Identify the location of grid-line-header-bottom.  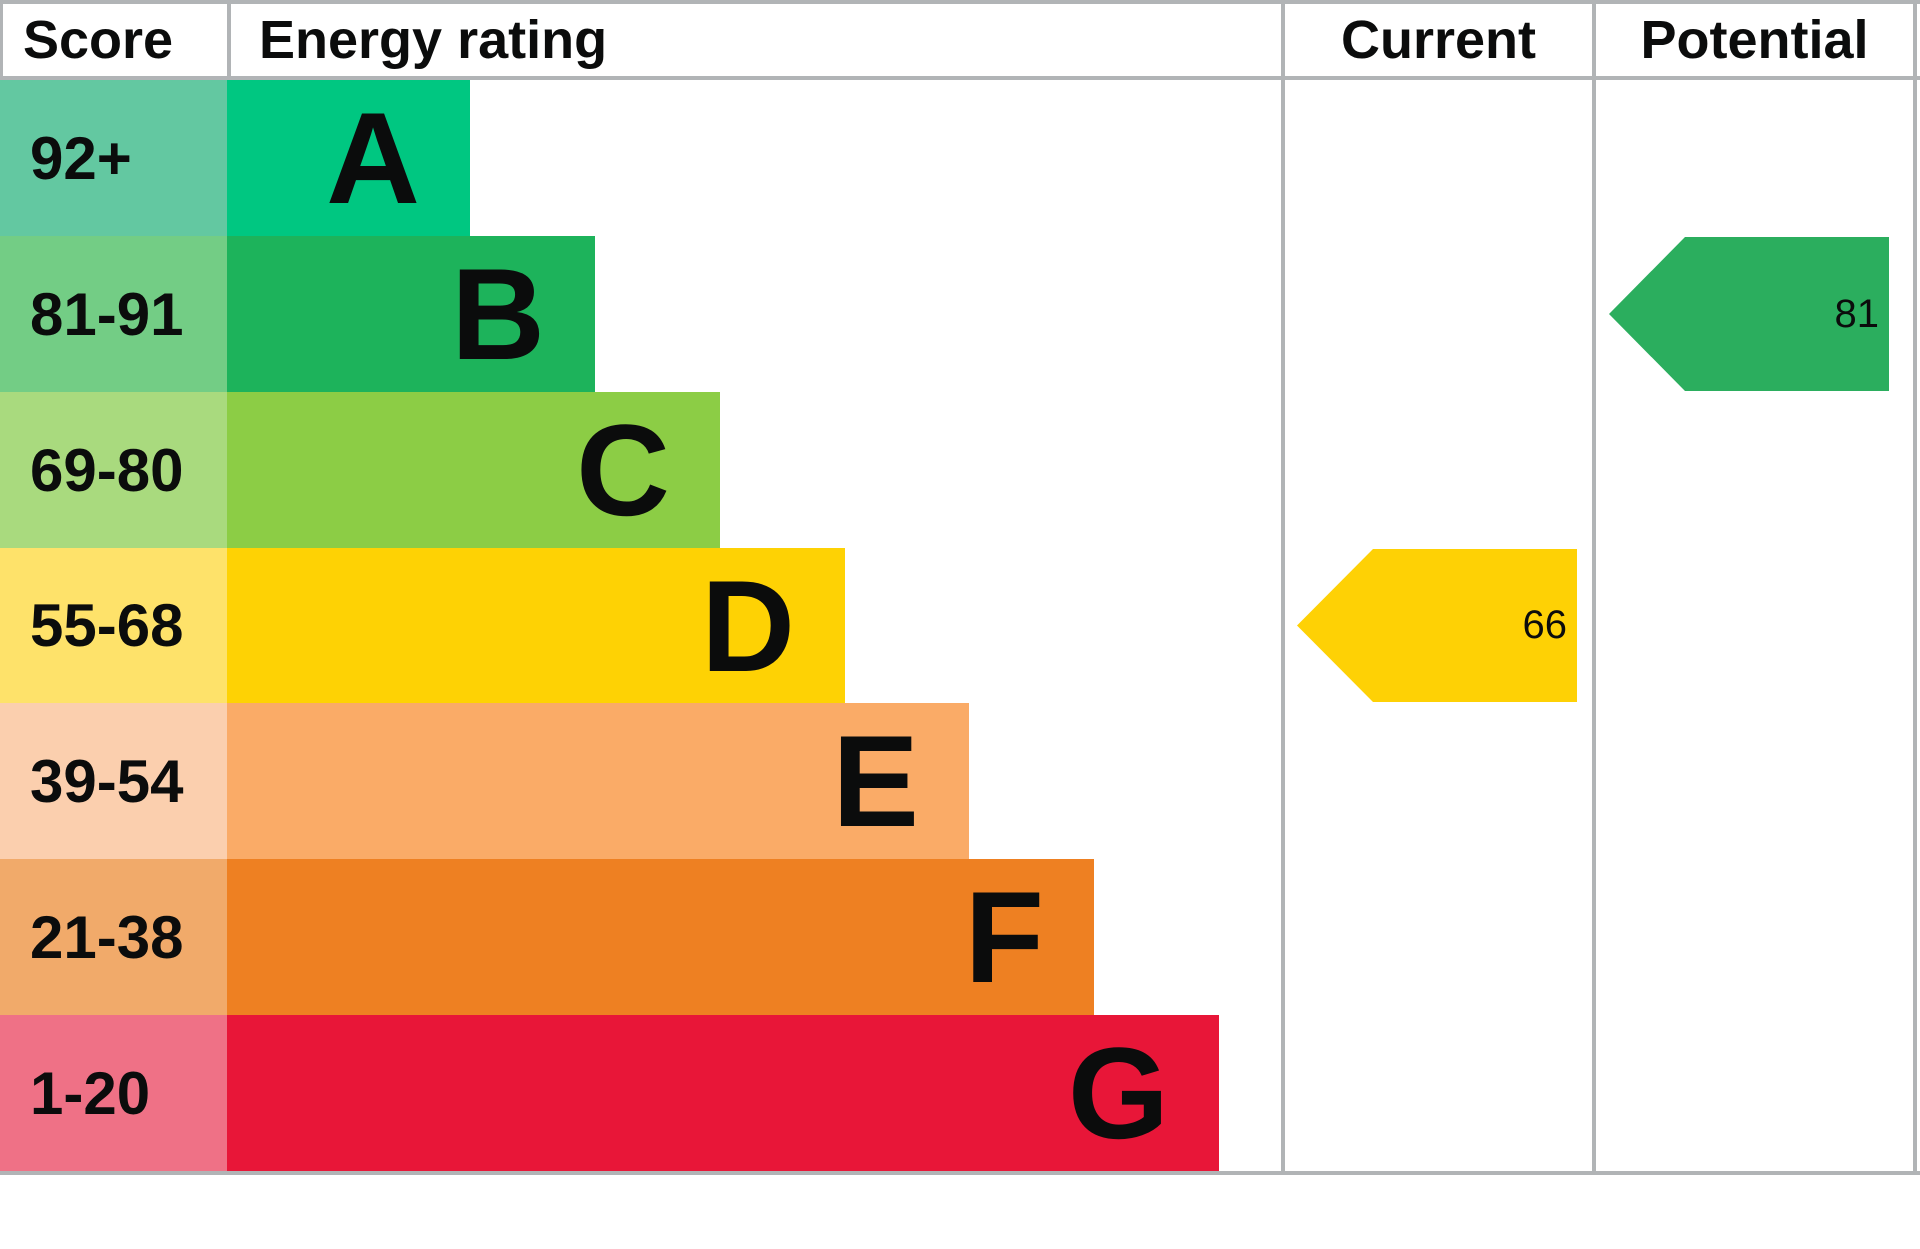
(960, 78).